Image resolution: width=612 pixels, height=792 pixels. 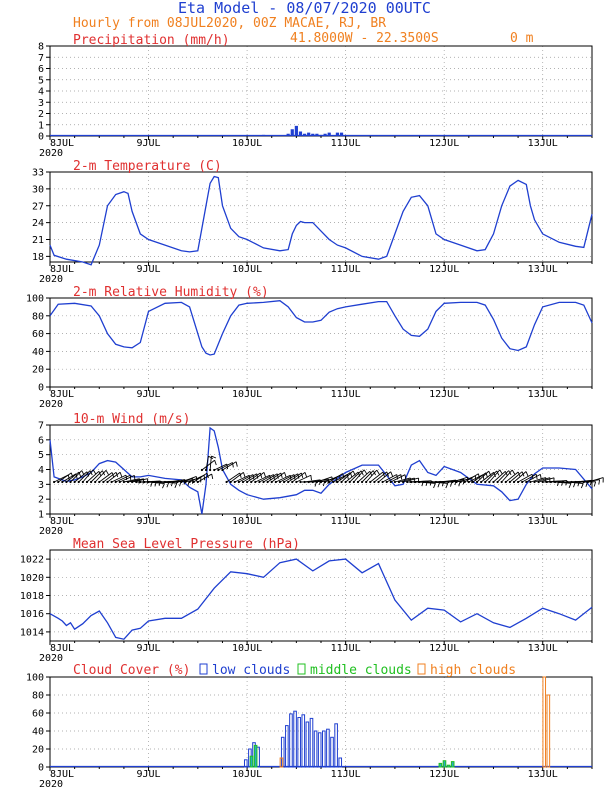 I want to click on cloud-xtick-label: 13JUL, so click(x=543, y=774).